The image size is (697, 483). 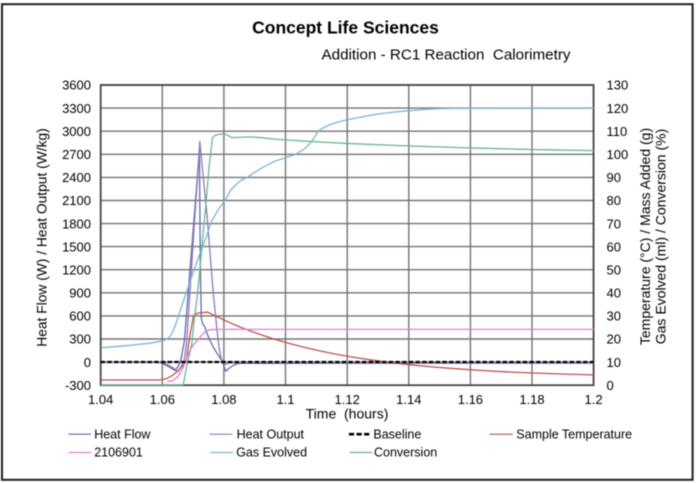 What do you see at coordinates (76, 246) in the screenshot?
I see `svg-text: 1500` at bounding box center [76, 246].